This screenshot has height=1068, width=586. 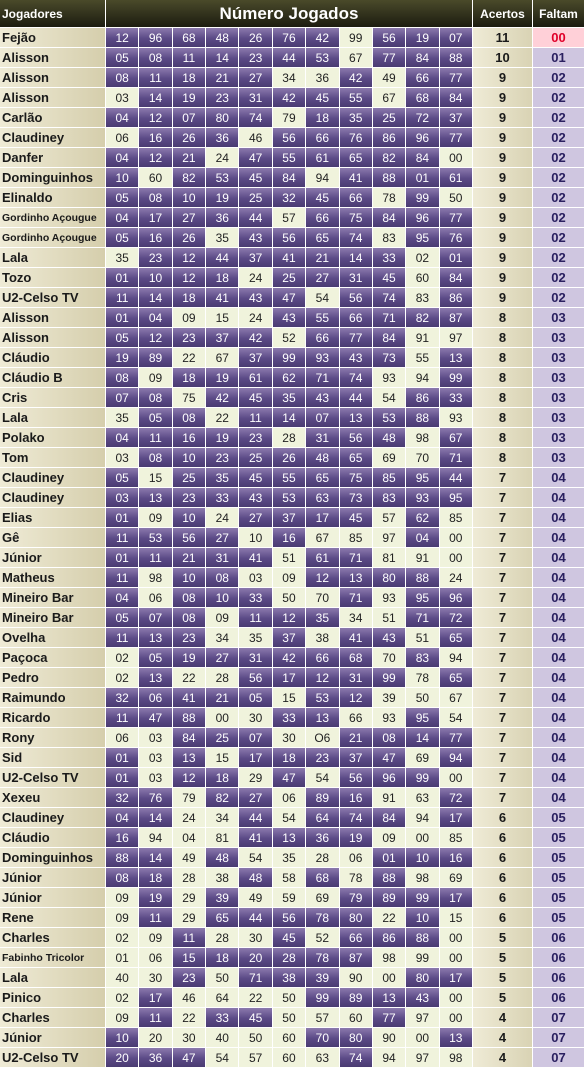 I want to click on number-cell: 33, so click(x=256, y=598).